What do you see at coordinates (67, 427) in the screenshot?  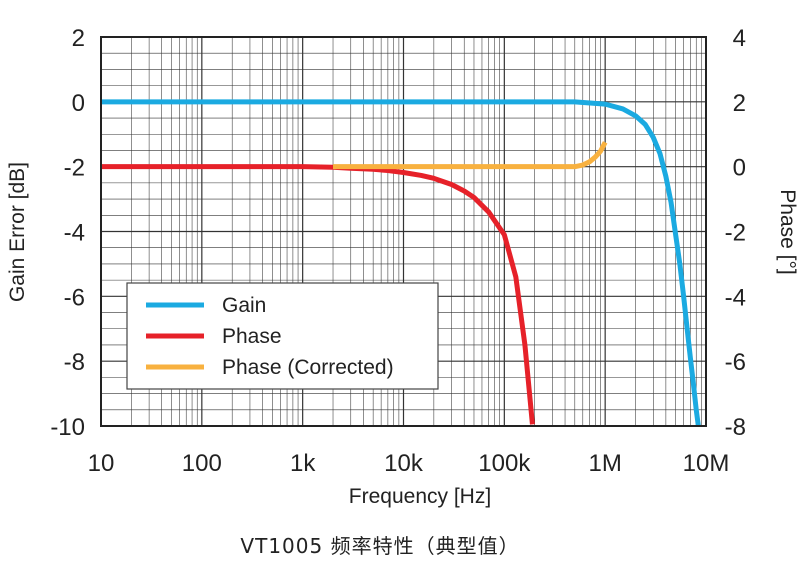 I see `y-left-tick-label: -10` at bounding box center [67, 427].